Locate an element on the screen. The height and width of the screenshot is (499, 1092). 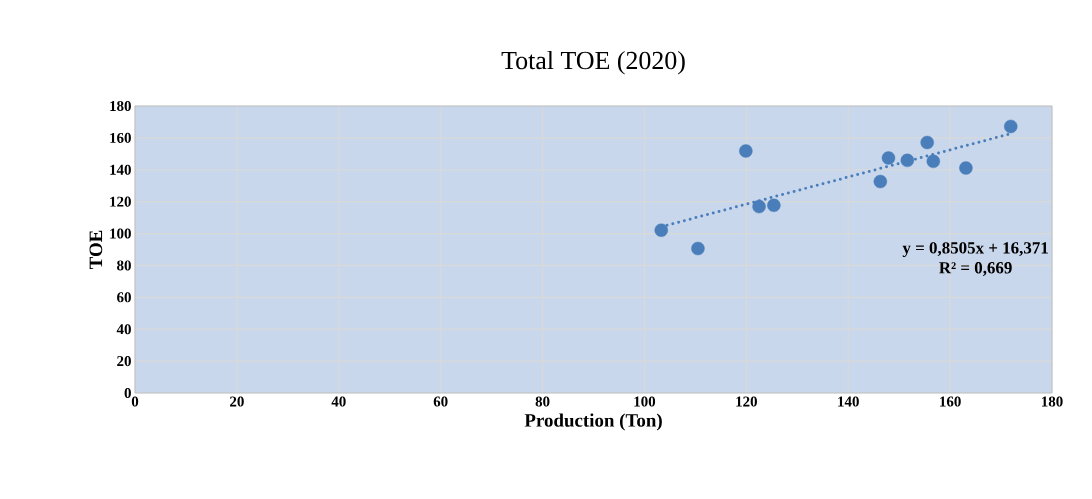
y-tick-label: 20 is located at coordinates (124, 361).